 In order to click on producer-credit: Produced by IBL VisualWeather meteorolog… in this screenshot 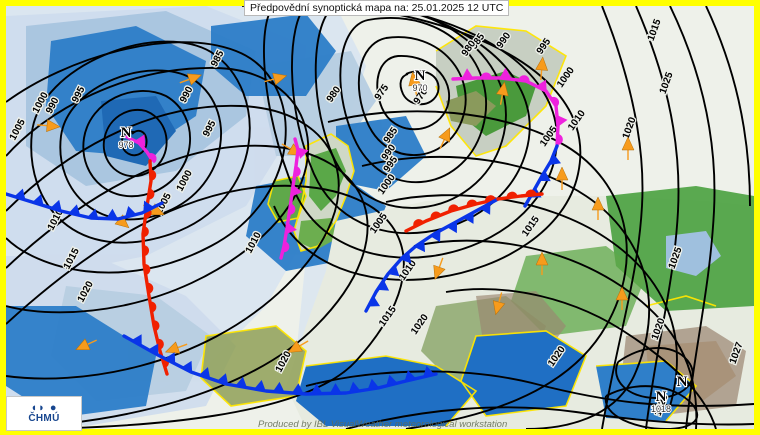, I will do `click(383, 424)`.